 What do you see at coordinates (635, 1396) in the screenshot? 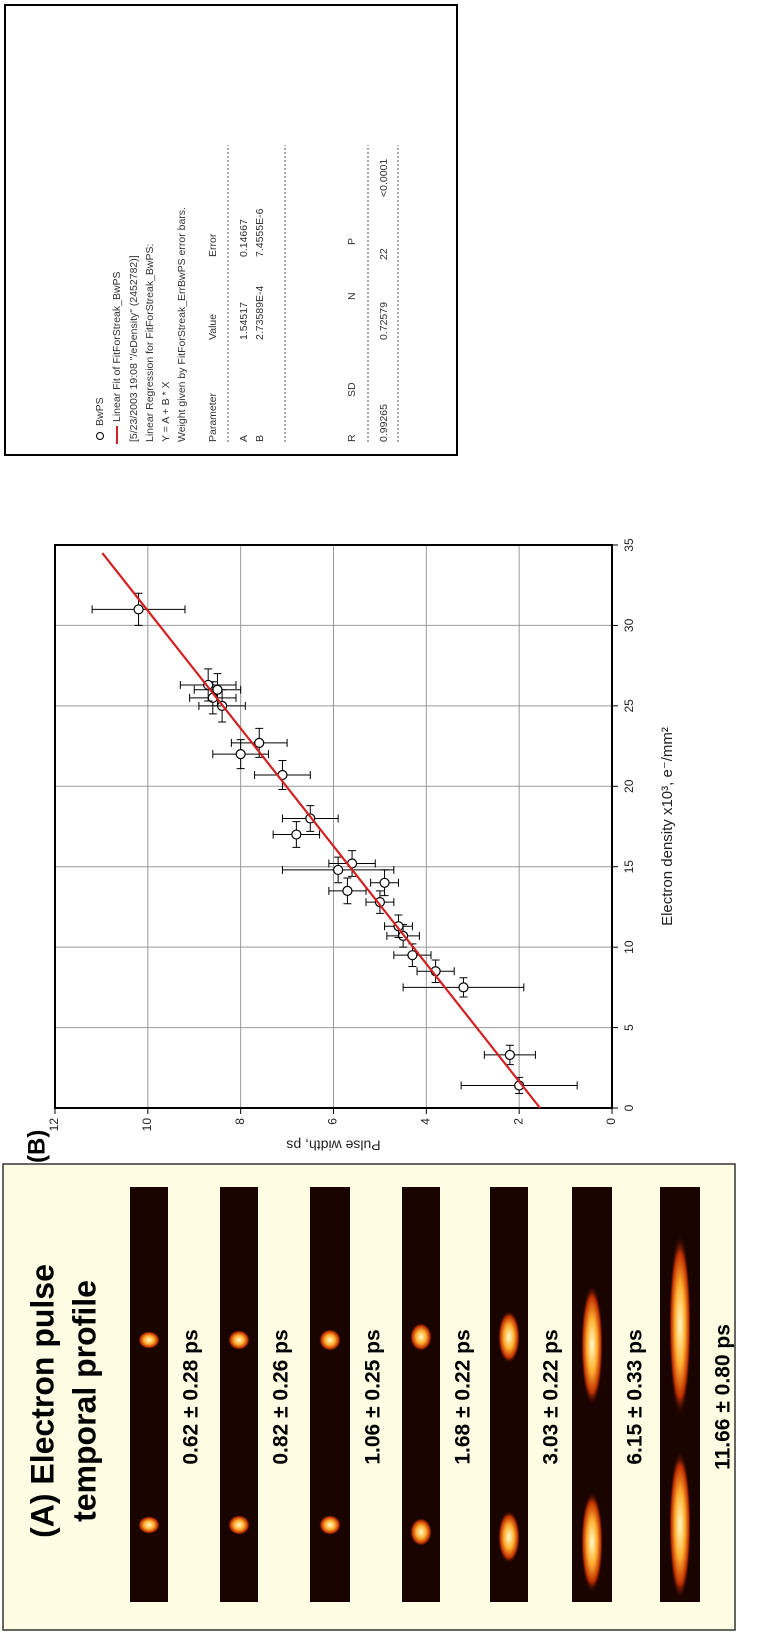
I see `pulse-width-label: 6.15 ± 0.33 ps` at bounding box center [635, 1396].